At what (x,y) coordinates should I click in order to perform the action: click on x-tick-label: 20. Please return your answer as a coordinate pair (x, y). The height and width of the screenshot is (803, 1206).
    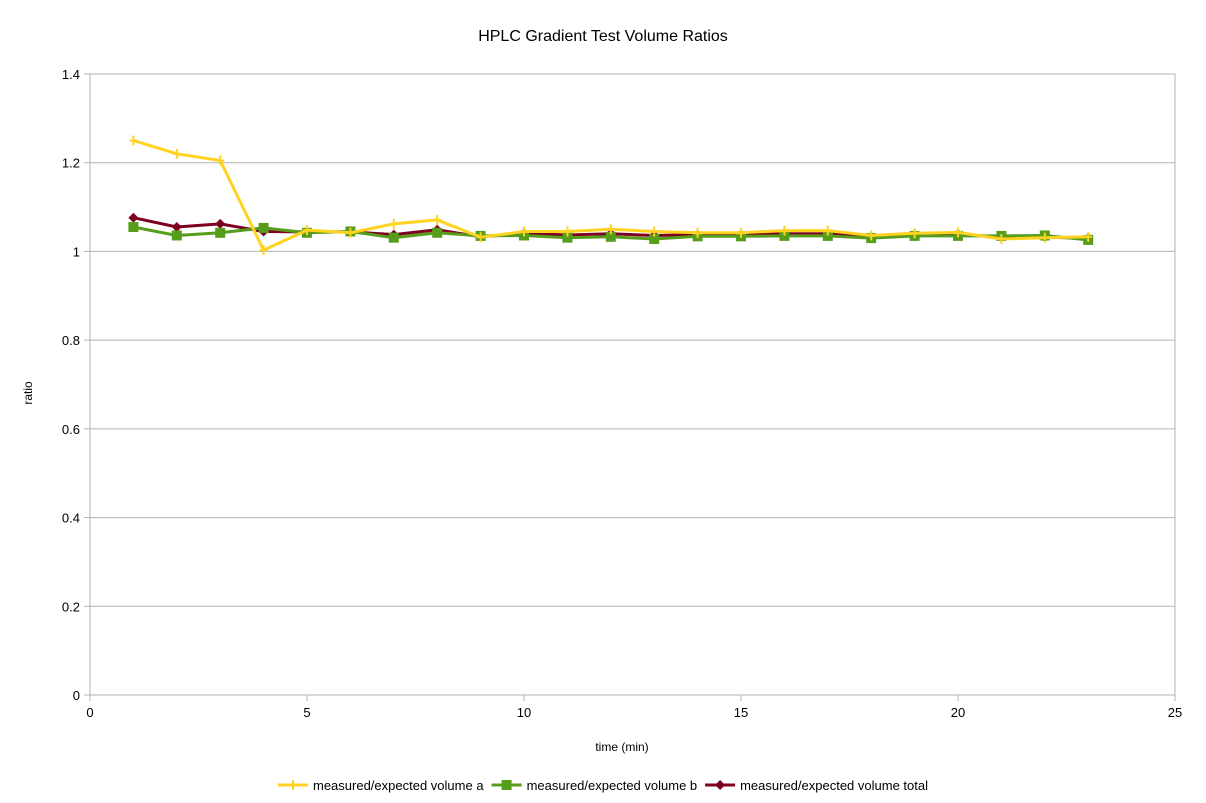
    Looking at the image, I should click on (958, 712).